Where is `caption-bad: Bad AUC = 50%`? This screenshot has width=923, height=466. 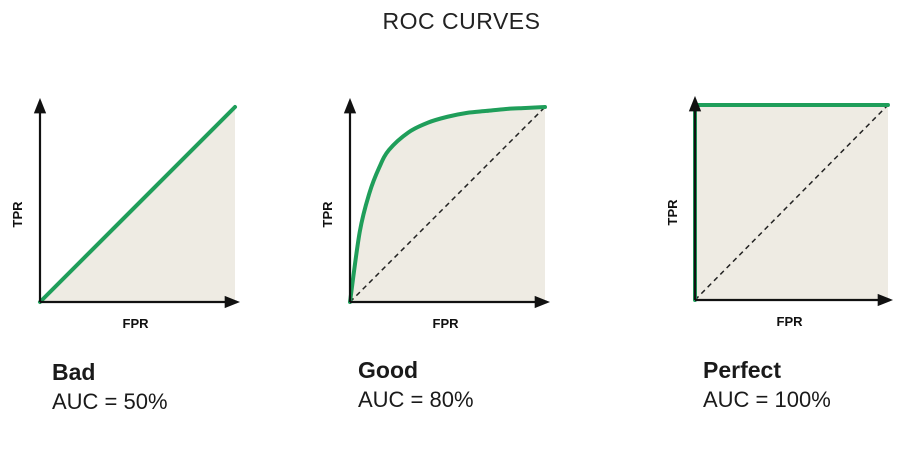 caption-bad: Bad AUC = 50% is located at coordinates (110, 387).